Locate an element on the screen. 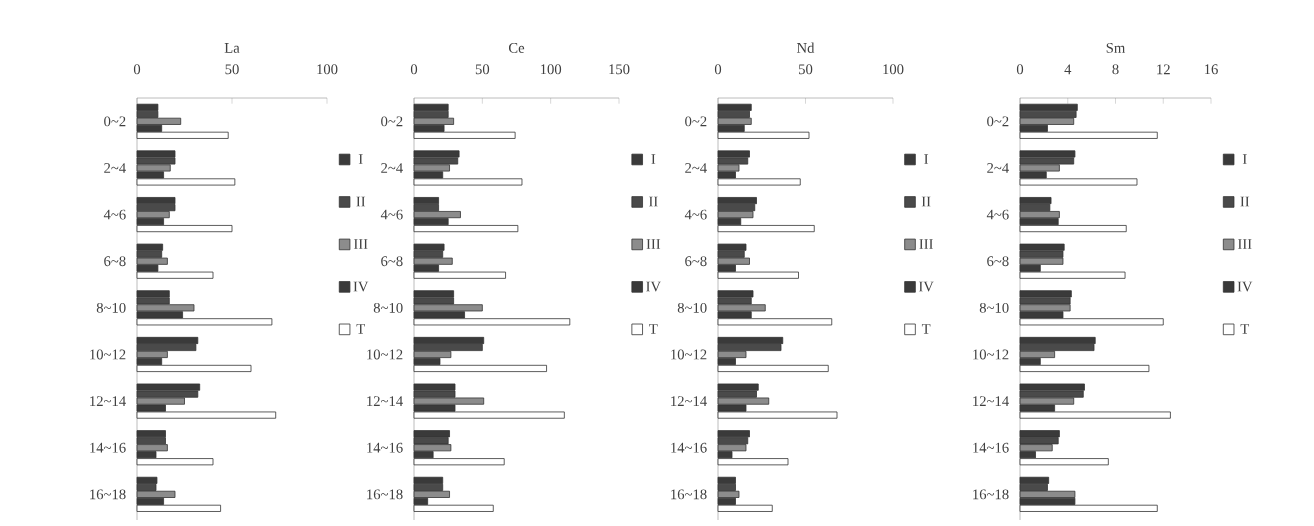 Image resolution: width=1314 pixels, height=526 pixels. x-tick-label: 8 is located at coordinates (1115, 69).